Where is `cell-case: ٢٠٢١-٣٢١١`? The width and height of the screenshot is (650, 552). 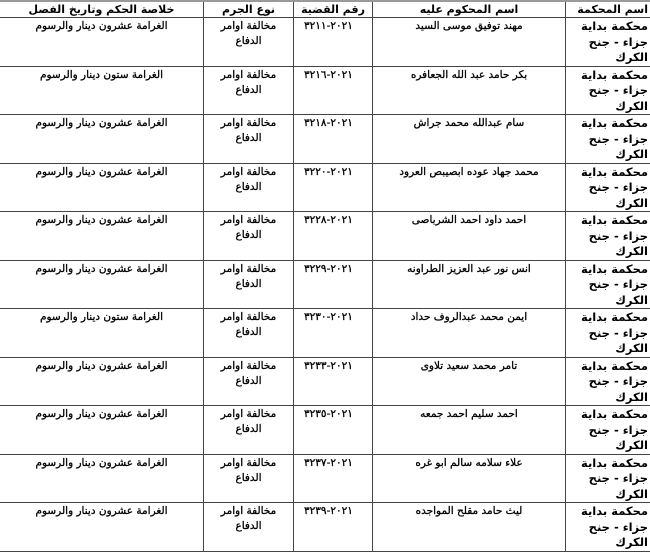 cell-case: ٢٠٢١-٣٢١١ is located at coordinates (333, 42).